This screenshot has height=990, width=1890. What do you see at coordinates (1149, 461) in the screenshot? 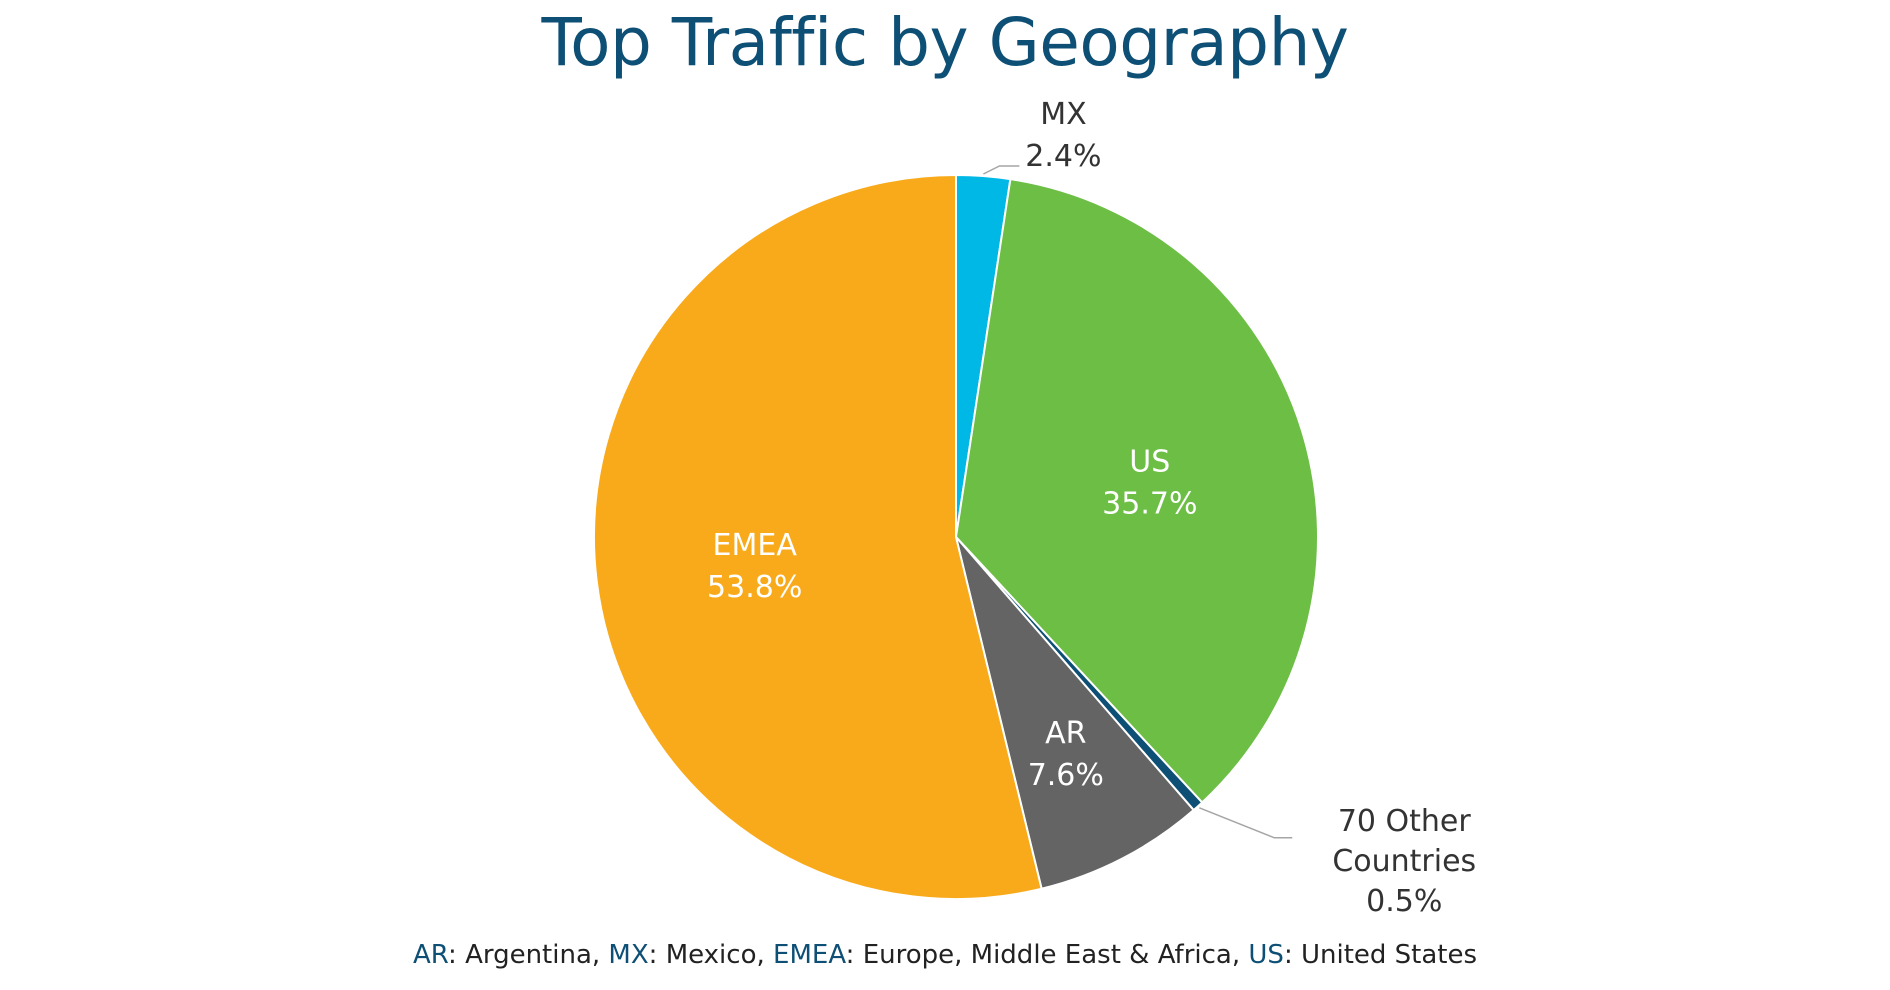
I see `slice-label-us: US` at bounding box center [1149, 461].